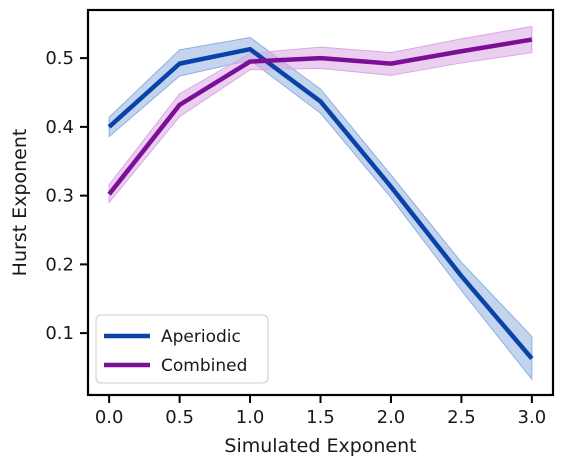 The height and width of the screenshot is (465, 566). I want to click on y-tick-label: 0.3, so click(59, 196).